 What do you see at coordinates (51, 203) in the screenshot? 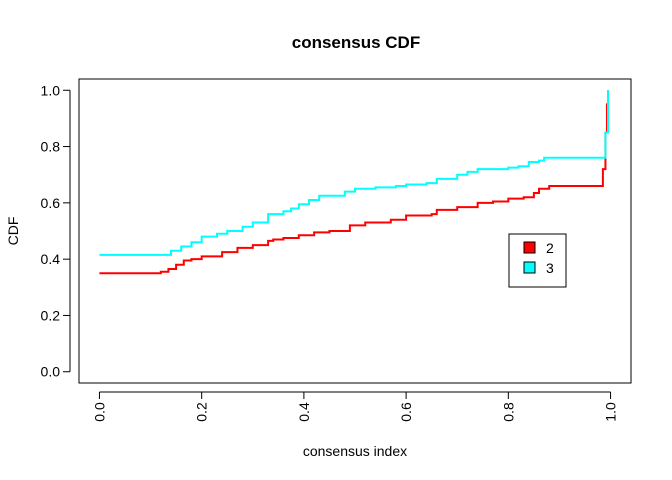
I see `y-tick-label: 0.6` at bounding box center [51, 203].